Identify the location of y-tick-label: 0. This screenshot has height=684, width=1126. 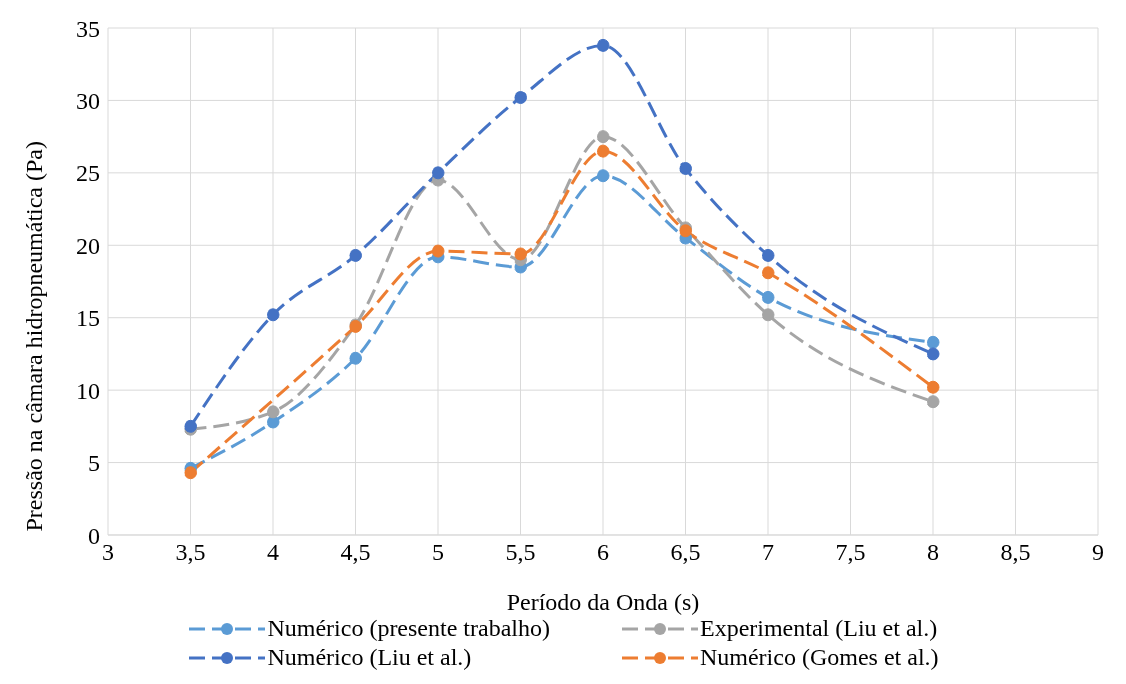
(94, 535).